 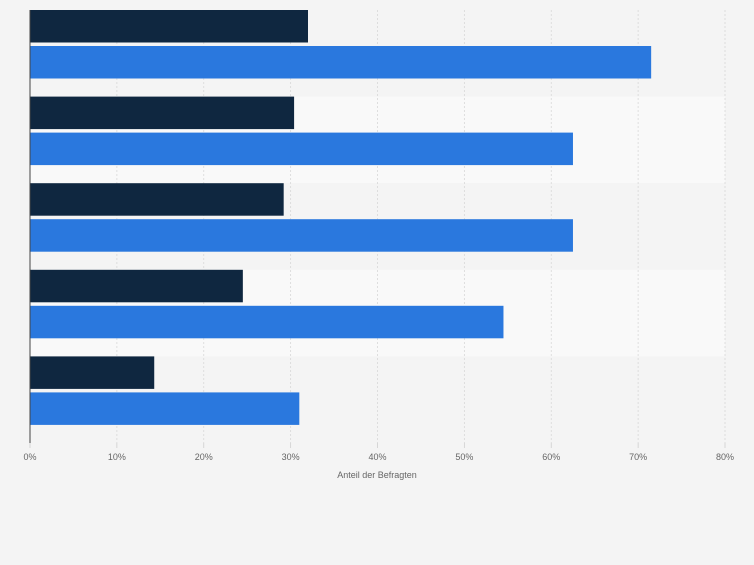 What do you see at coordinates (204, 457) in the screenshot?
I see `x-tick-label: 20%` at bounding box center [204, 457].